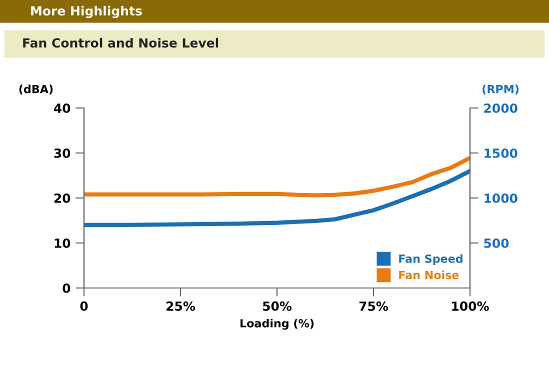  Describe the element at coordinates (62, 198) in the screenshot. I see `y-tick-label: 20` at that location.